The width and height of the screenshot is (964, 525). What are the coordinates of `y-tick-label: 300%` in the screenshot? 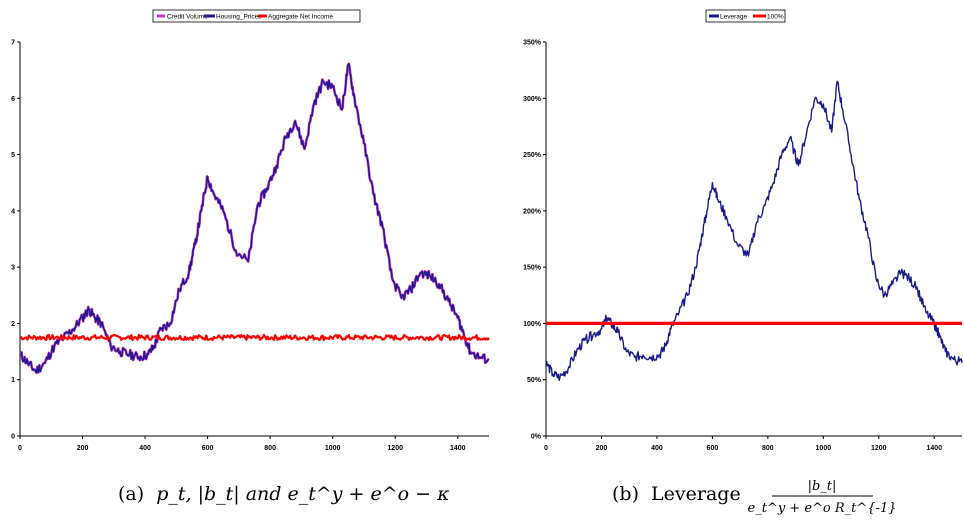 It's located at (532, 99).